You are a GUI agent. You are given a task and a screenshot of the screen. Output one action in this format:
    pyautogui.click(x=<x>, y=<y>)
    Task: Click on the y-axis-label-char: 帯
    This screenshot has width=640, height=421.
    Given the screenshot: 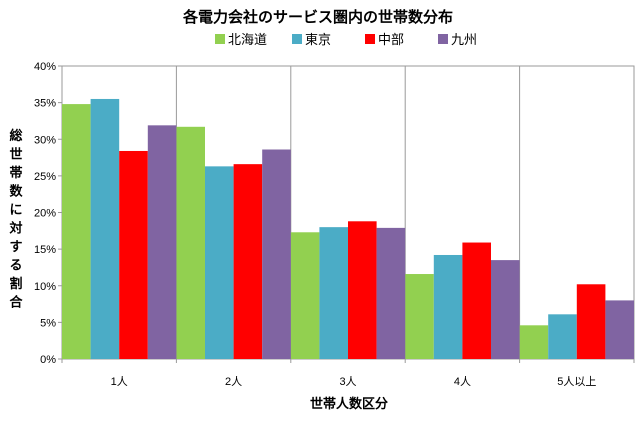 What is the action you would take?
    pyautogui.click(x=15, y=173)
    